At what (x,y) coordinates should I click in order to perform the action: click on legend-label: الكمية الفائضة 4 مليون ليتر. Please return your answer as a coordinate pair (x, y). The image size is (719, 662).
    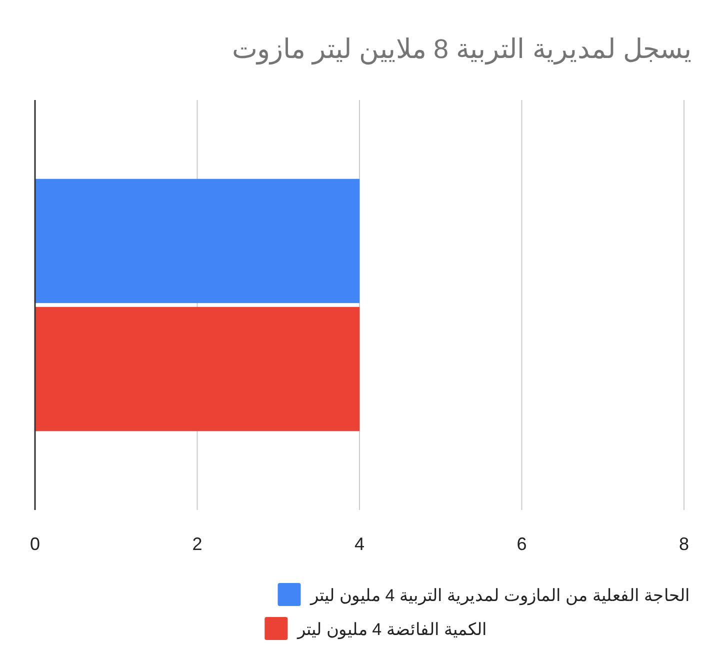
    Looking at the image, I should click on (391, 630).